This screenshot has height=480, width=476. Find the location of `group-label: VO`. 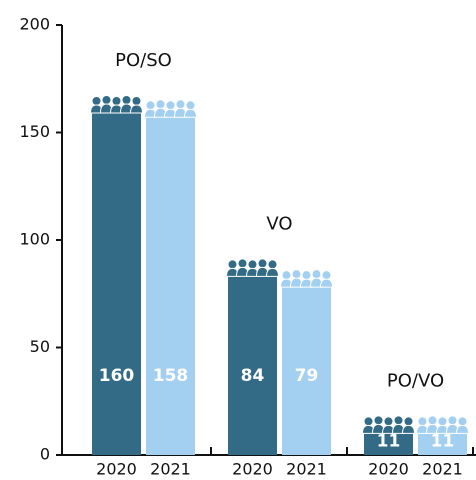

group-label: VO is located at coordinates (279, 223).